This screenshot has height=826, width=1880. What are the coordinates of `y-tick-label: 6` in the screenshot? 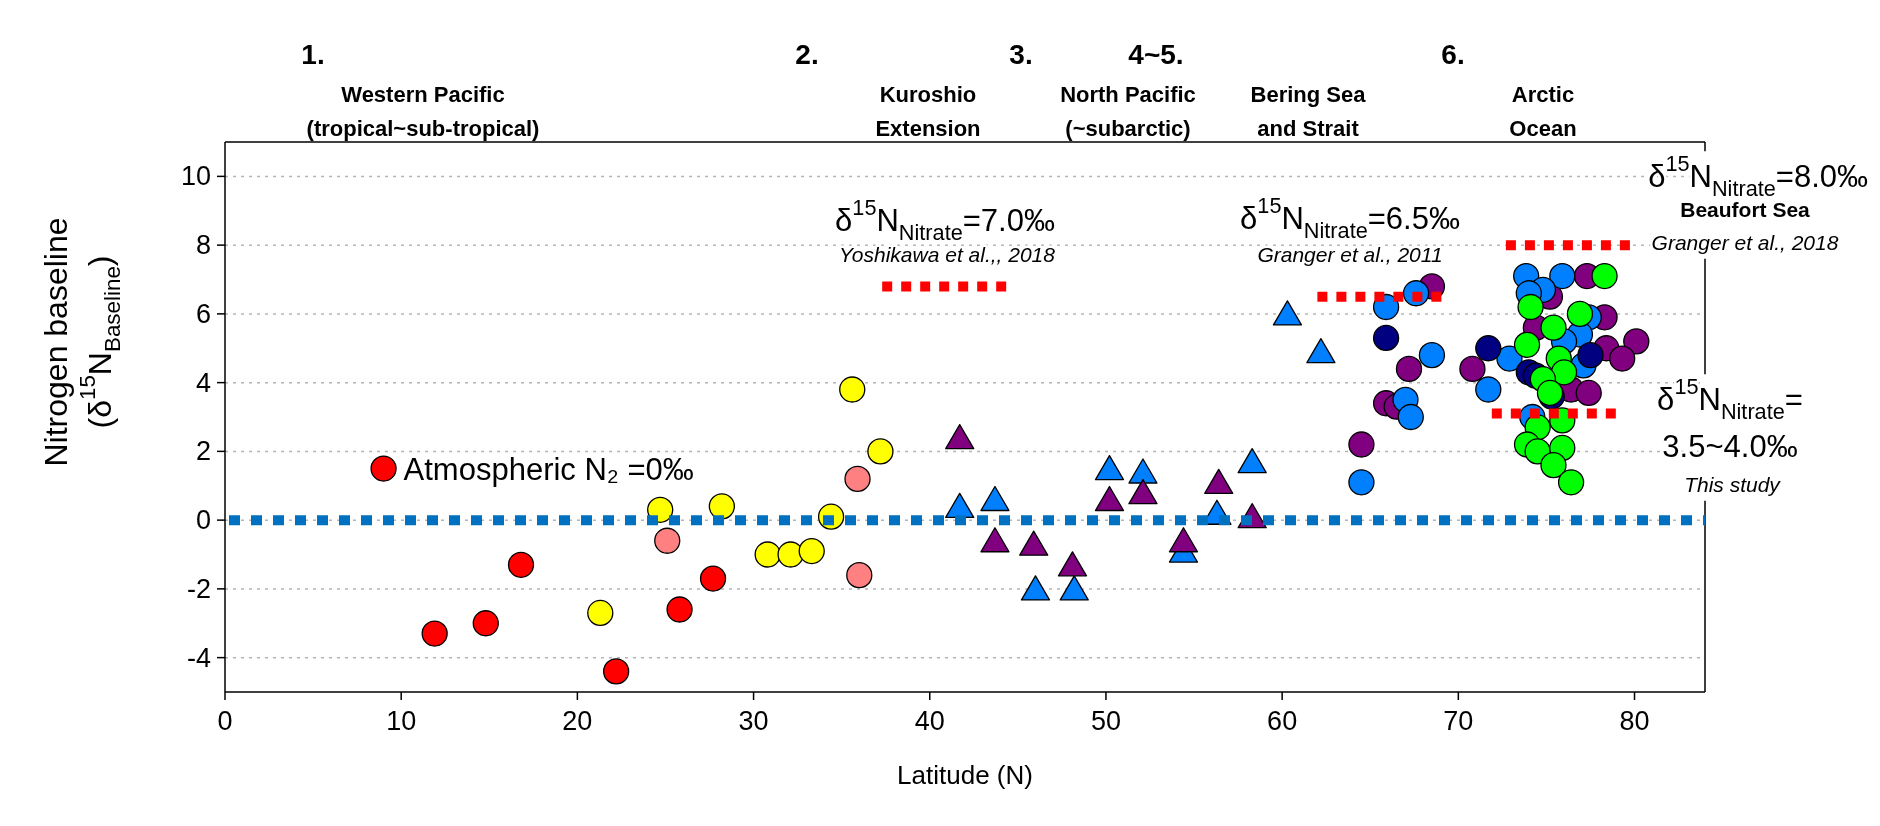 It's located at (203, 313).